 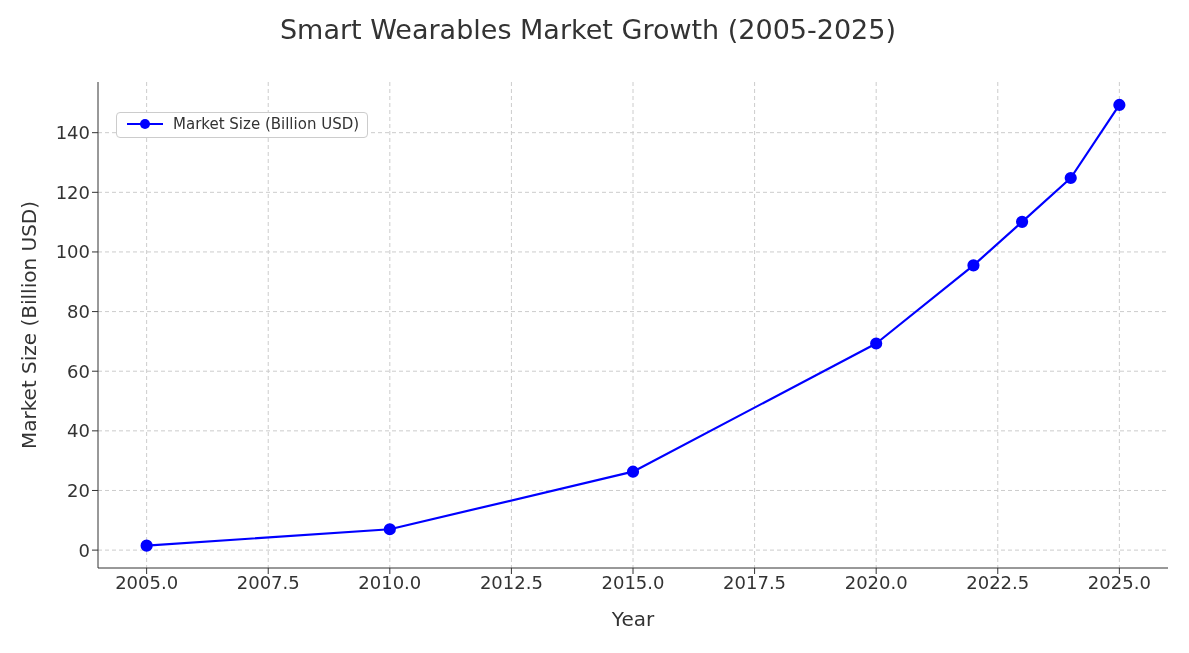 I want to click on y-axis-title: Market Size (Billion USD), so click(x=29, y=325).